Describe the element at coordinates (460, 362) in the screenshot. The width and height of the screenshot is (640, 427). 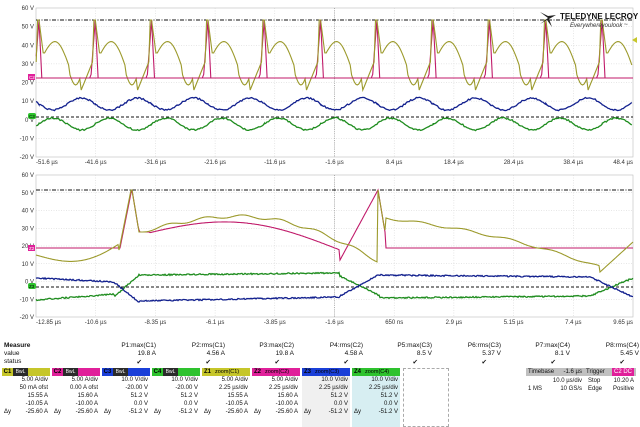
I see `measure-p6-status: ✔` at that location.